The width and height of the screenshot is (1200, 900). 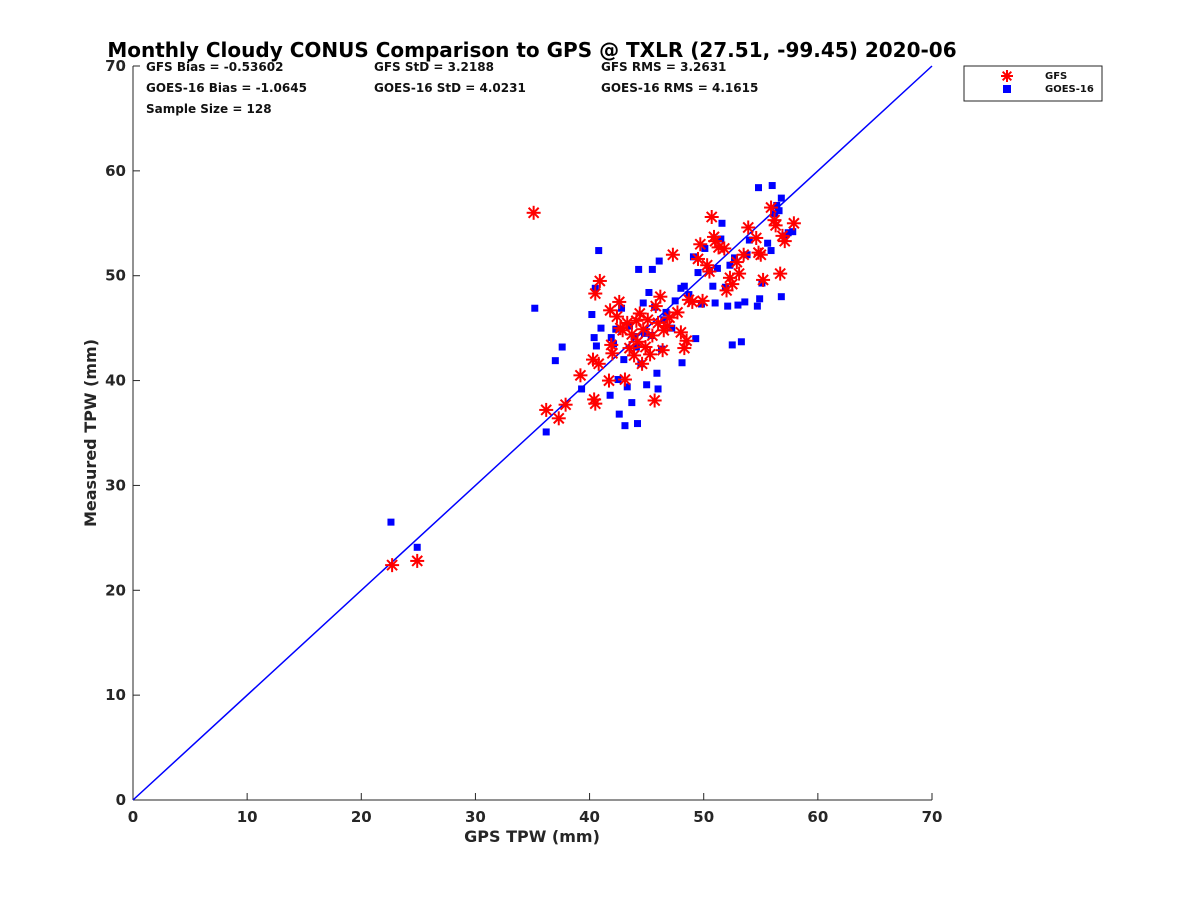 I want to click on y-tick-label: 30, so click(x=115, y=485).